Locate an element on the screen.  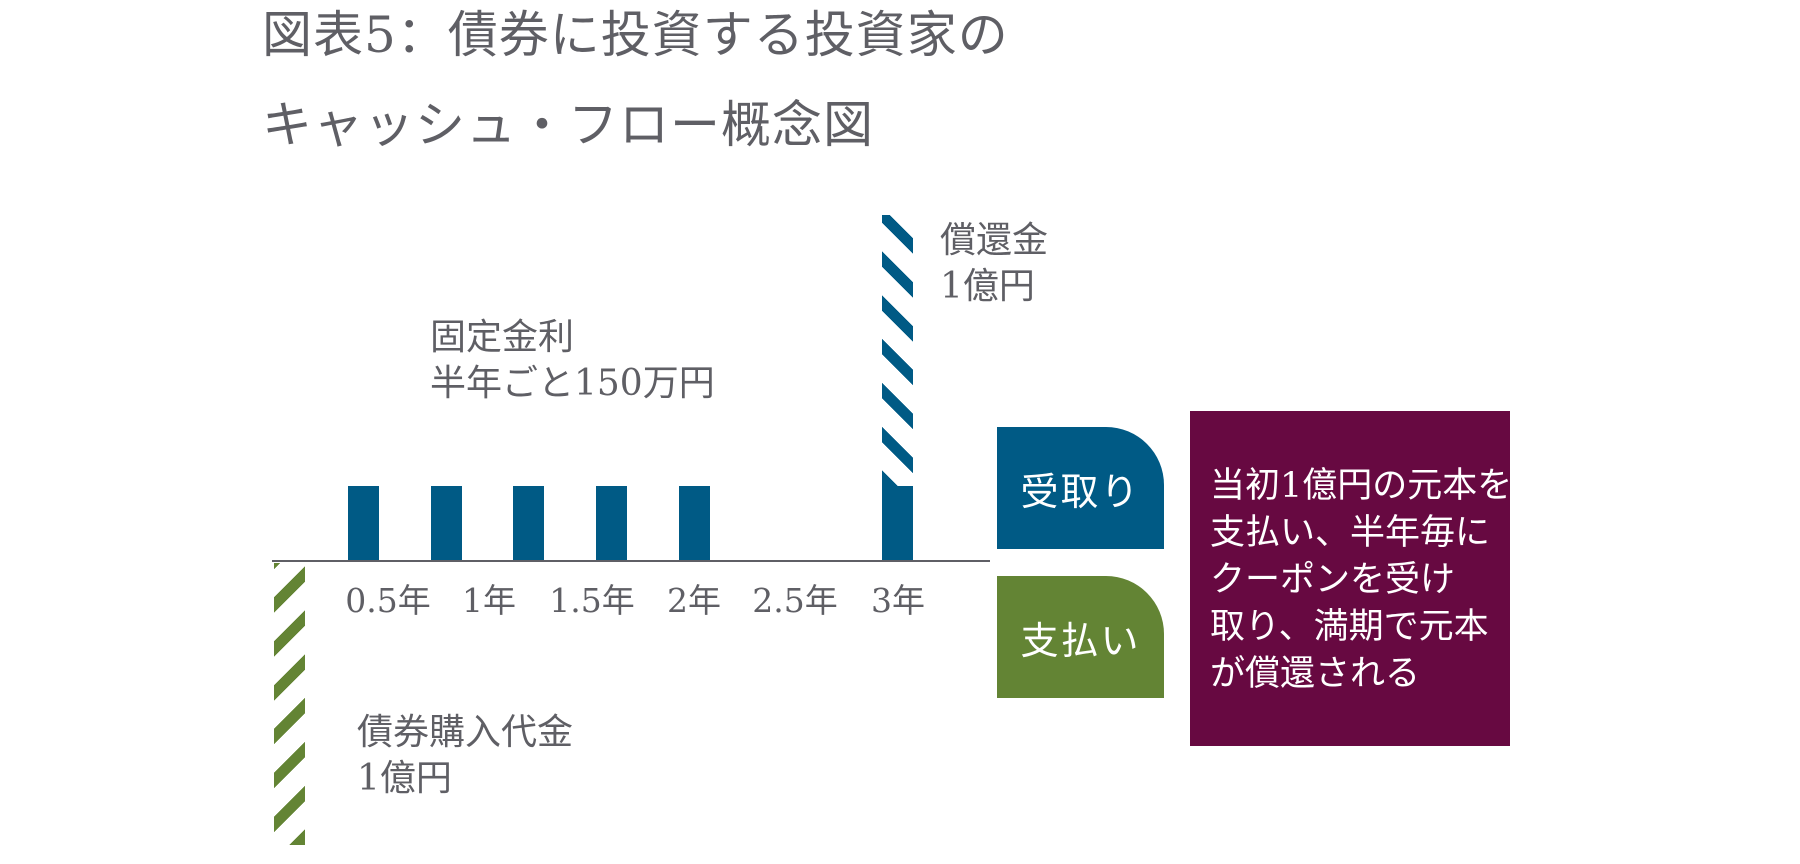
coupon-bar-1.5y is located at coordinates (528, 523).